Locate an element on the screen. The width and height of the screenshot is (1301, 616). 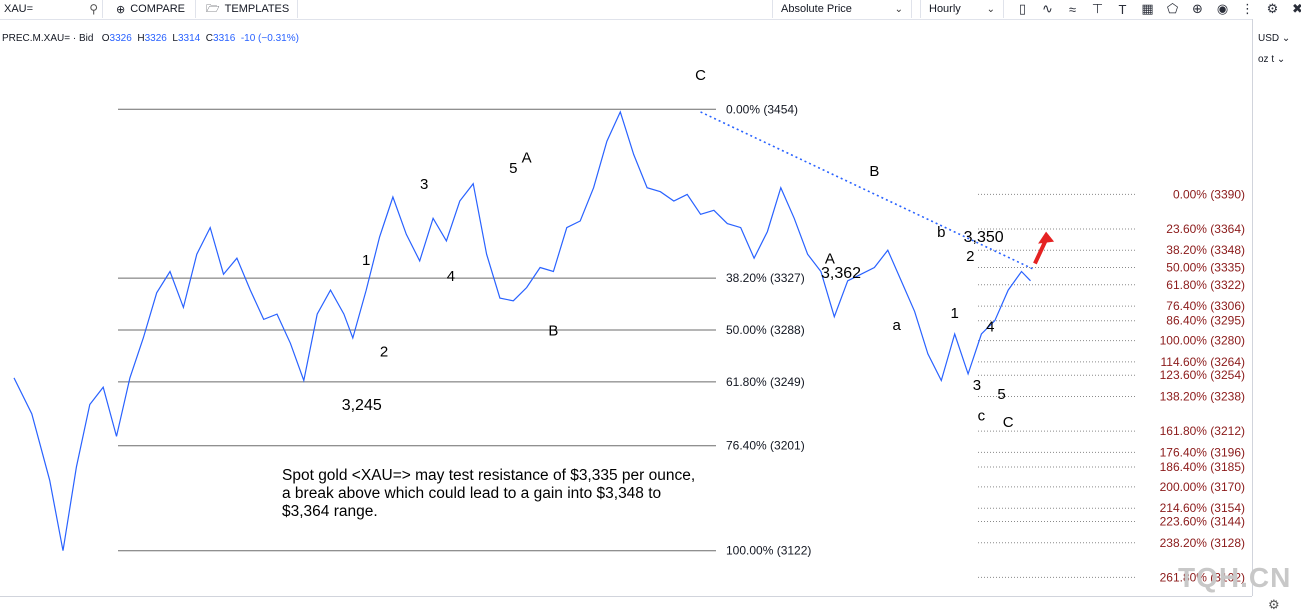
unit-value: oz t is located at coordinates (1266, 59).